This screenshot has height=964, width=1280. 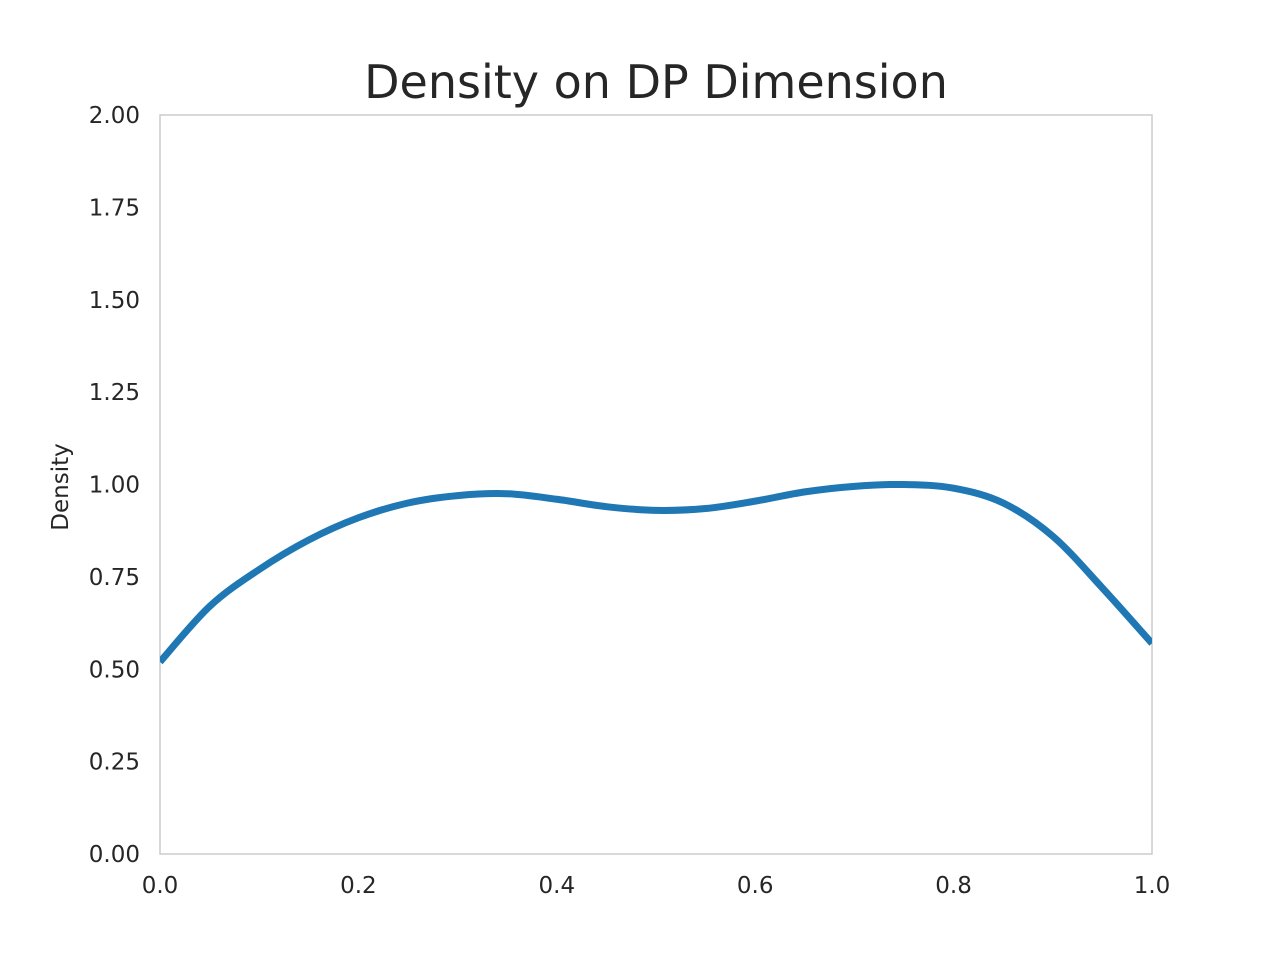 I want to click on y-tick-label: 1.75, so click(x=114, y=208).